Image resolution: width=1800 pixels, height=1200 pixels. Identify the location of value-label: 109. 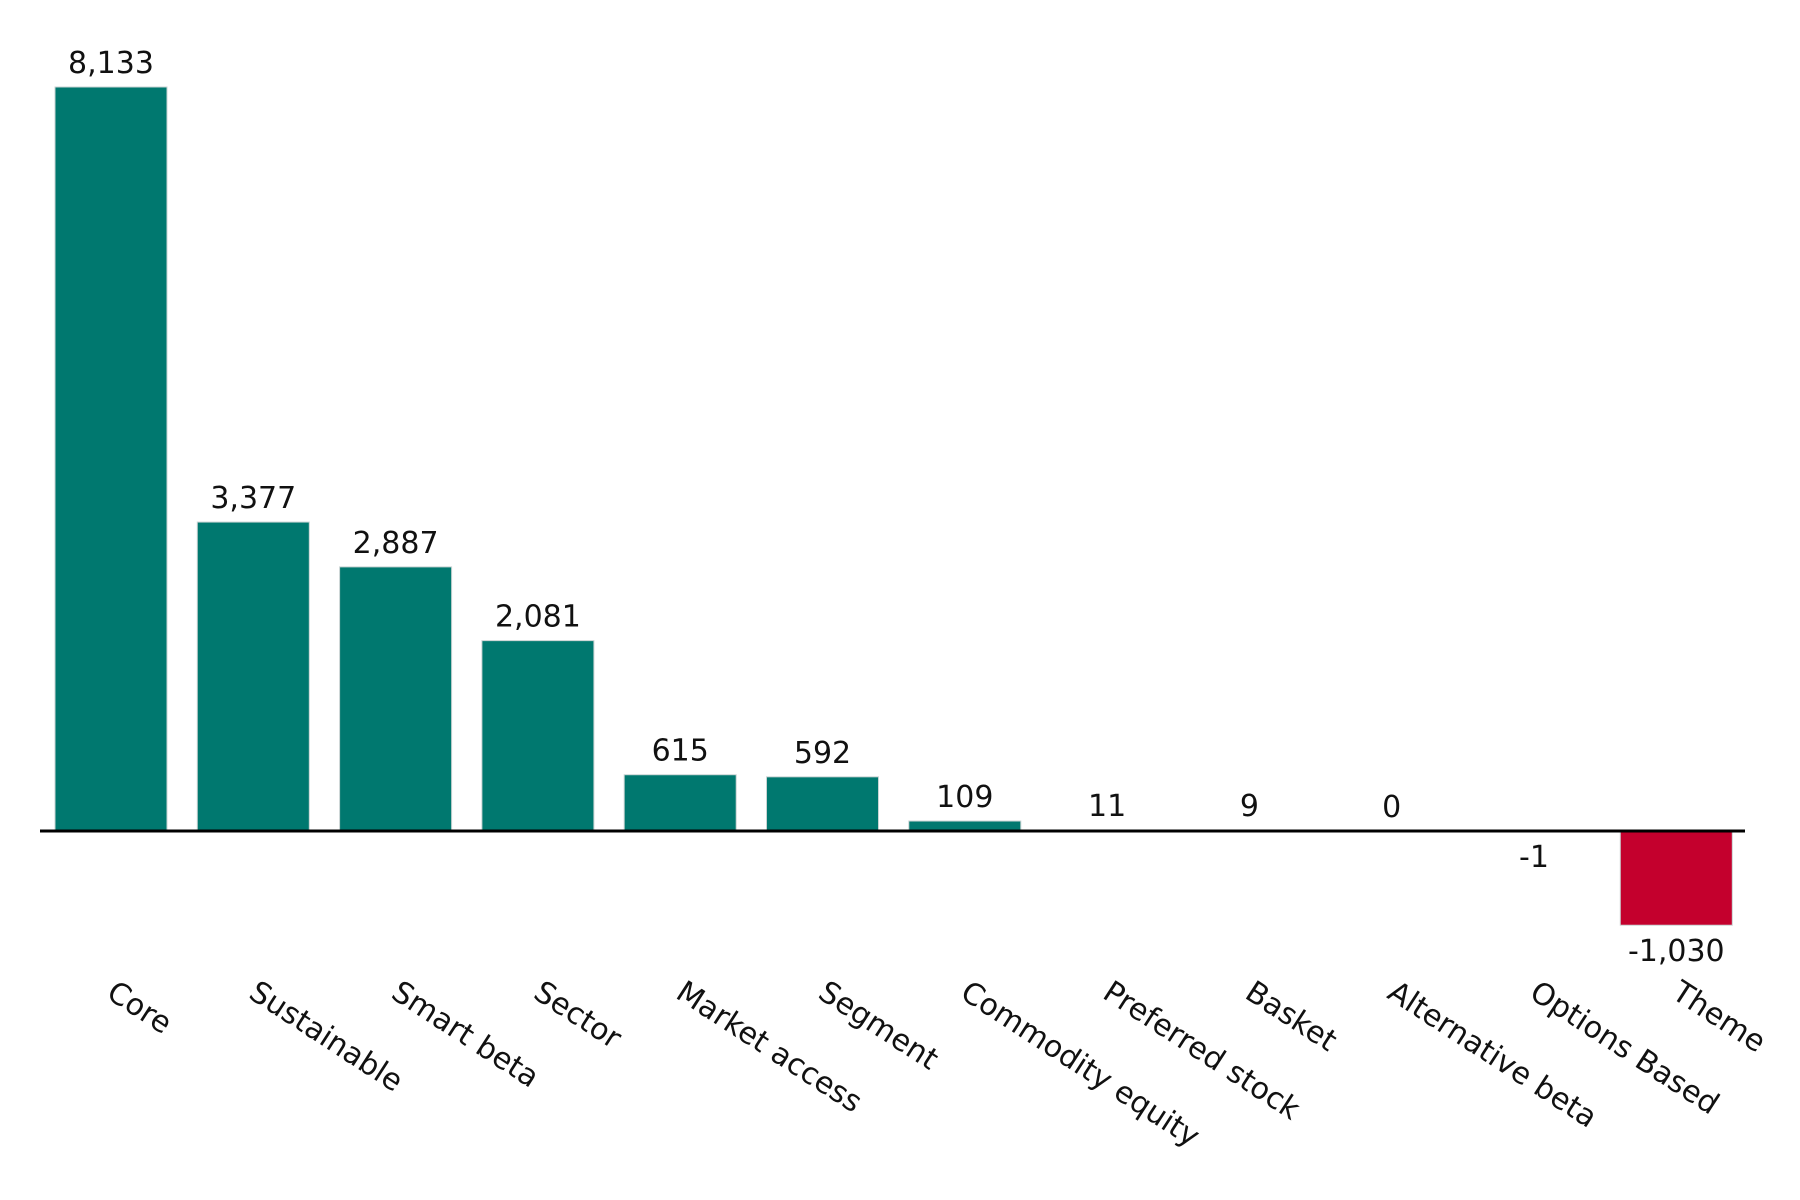
(964, 797).